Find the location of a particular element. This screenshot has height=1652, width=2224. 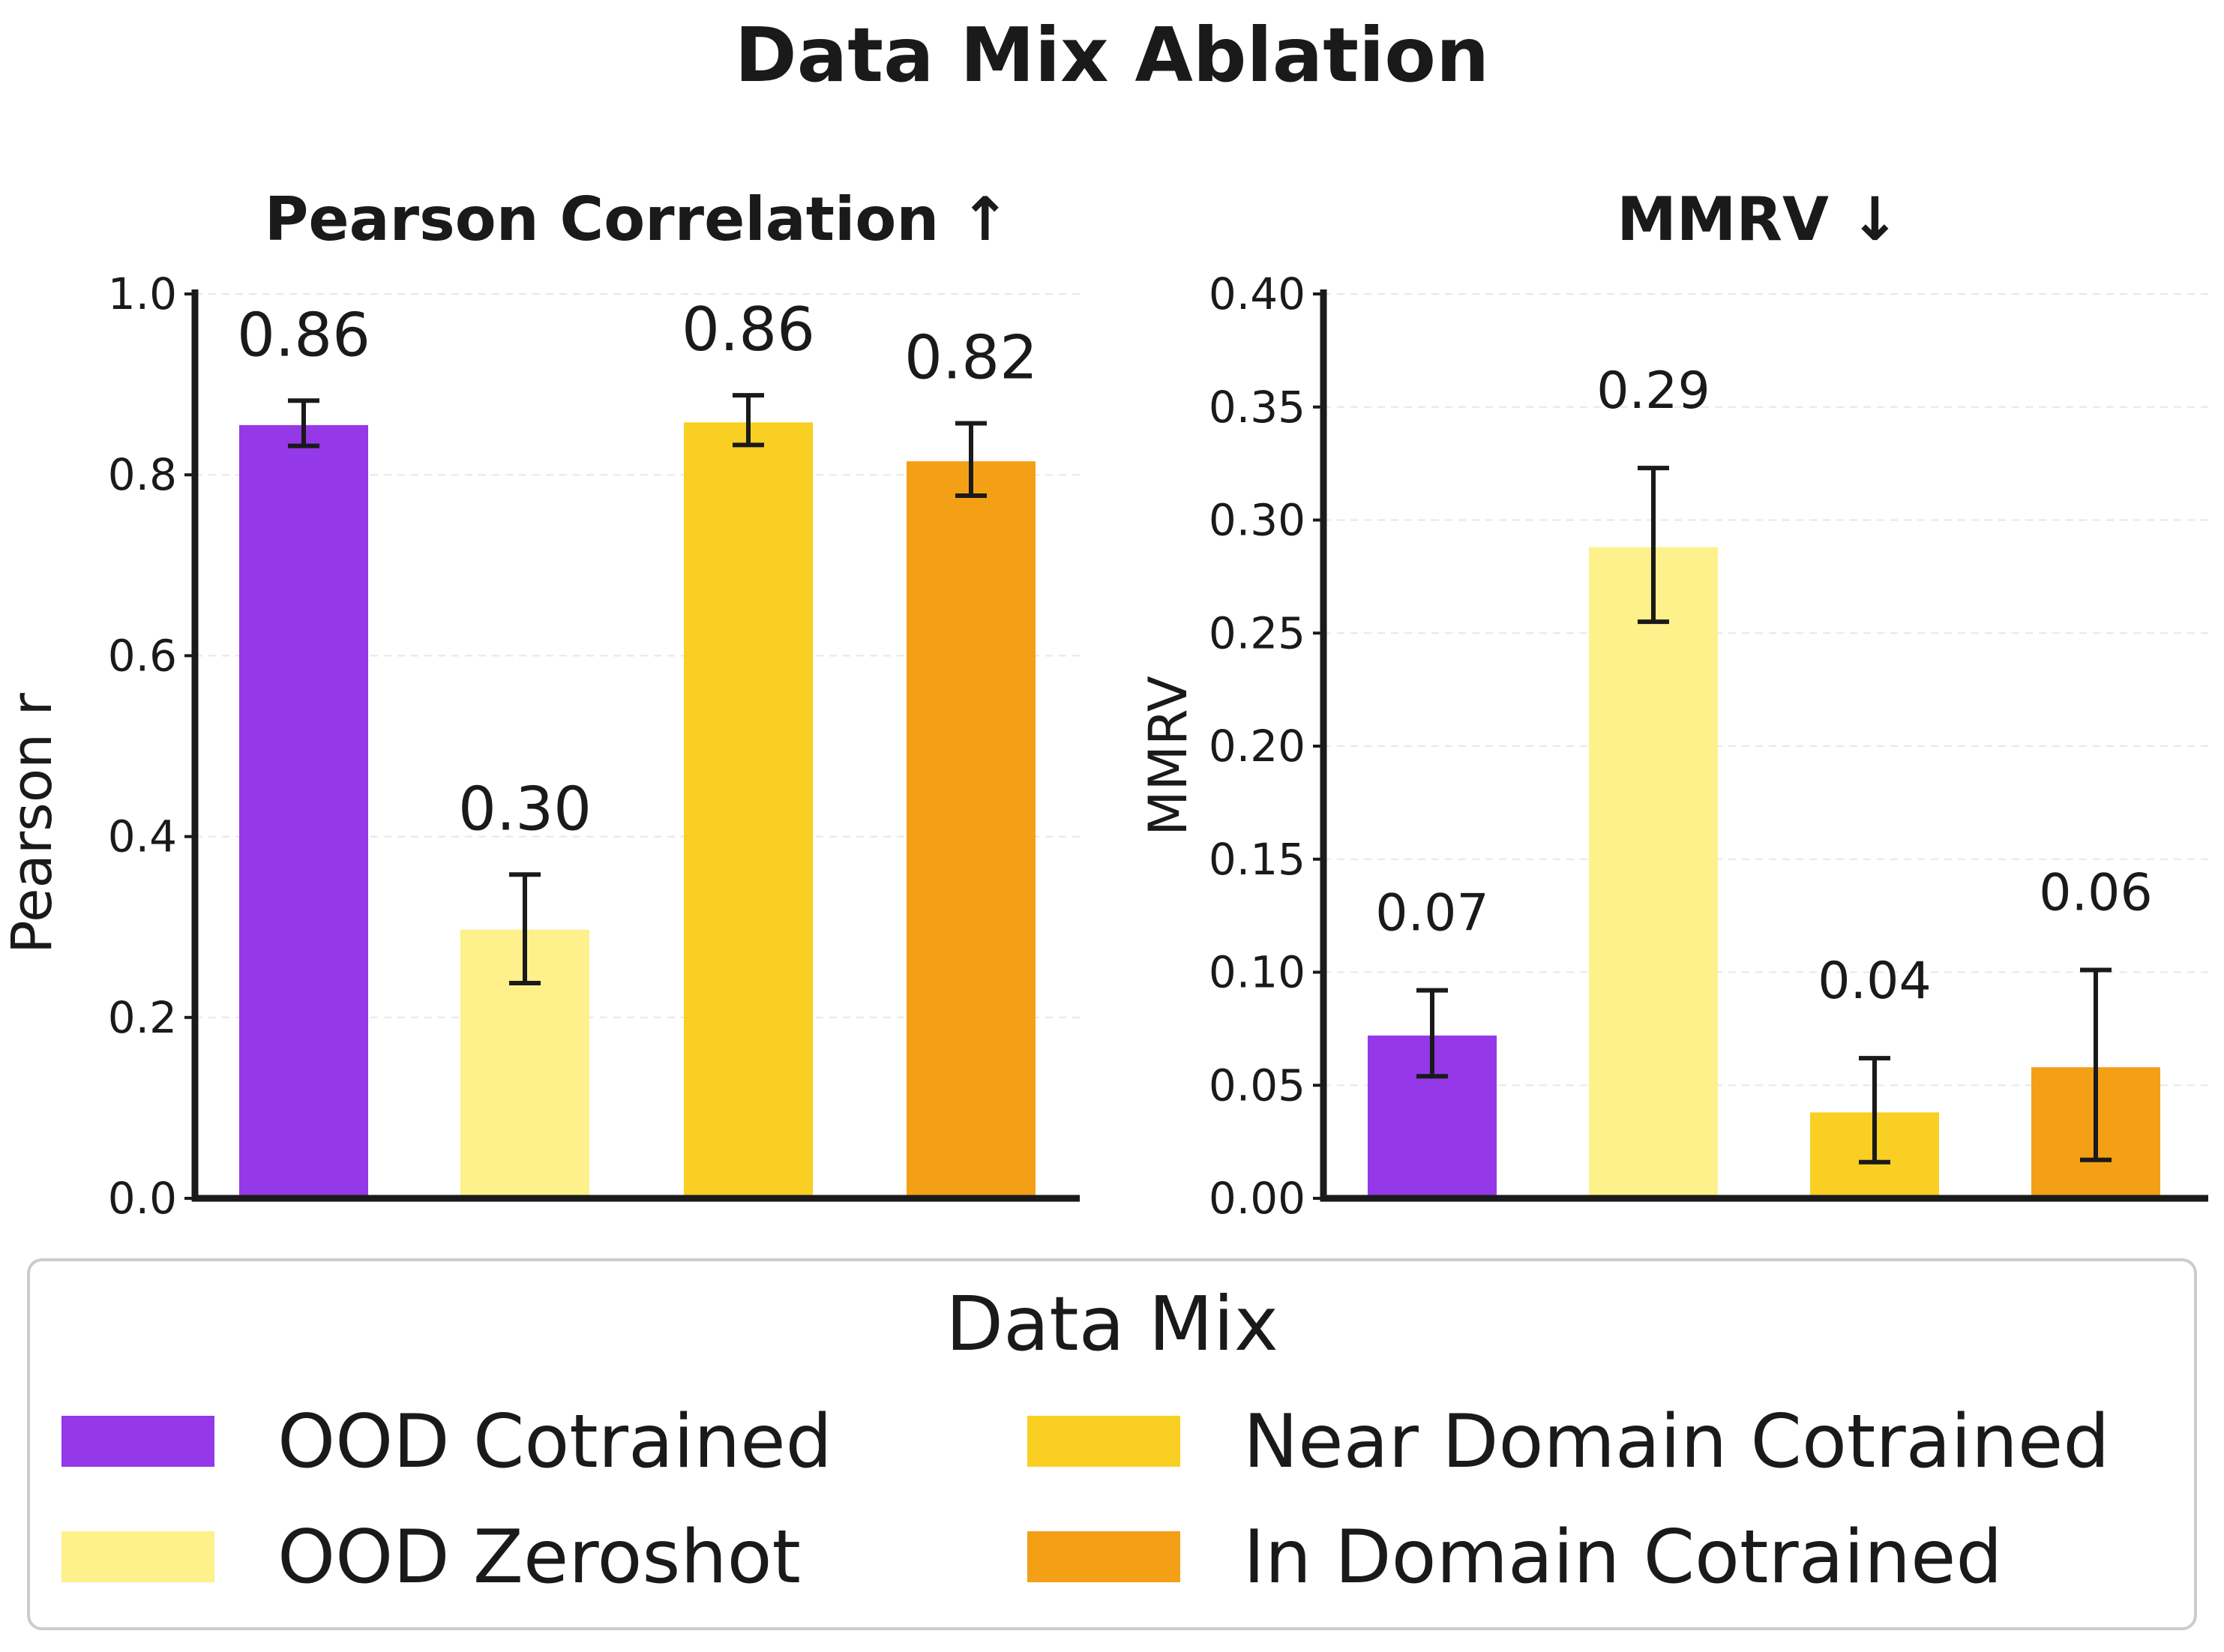

y-tick-label: 0.05 is located at coordinates (1257, 1085).